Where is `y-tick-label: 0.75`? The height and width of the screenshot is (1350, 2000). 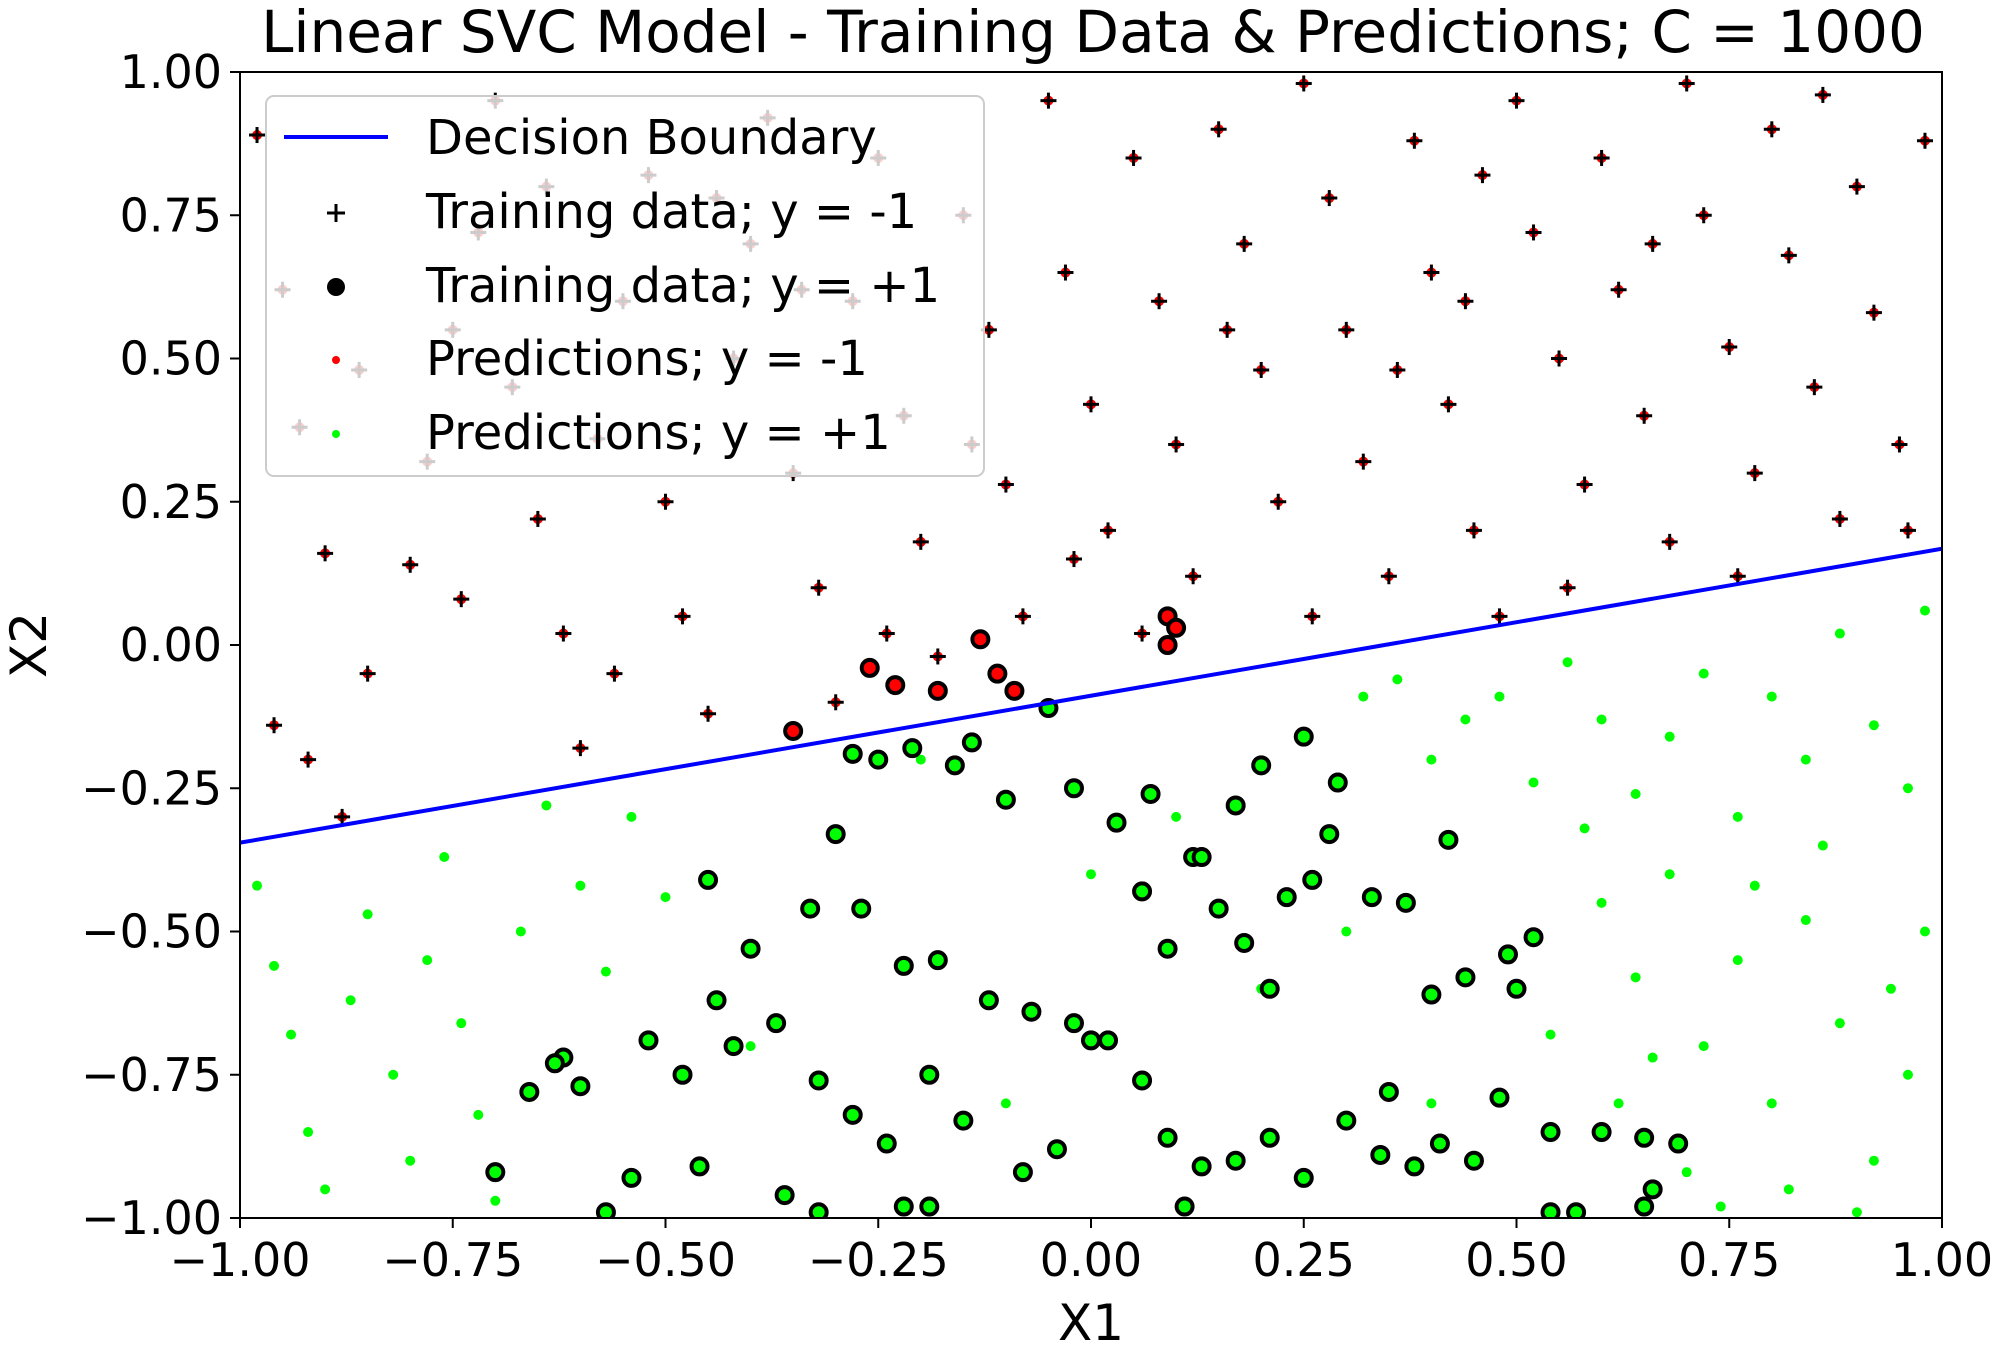
y-tick-label: 0.75 is located at coordinates (171, 215).